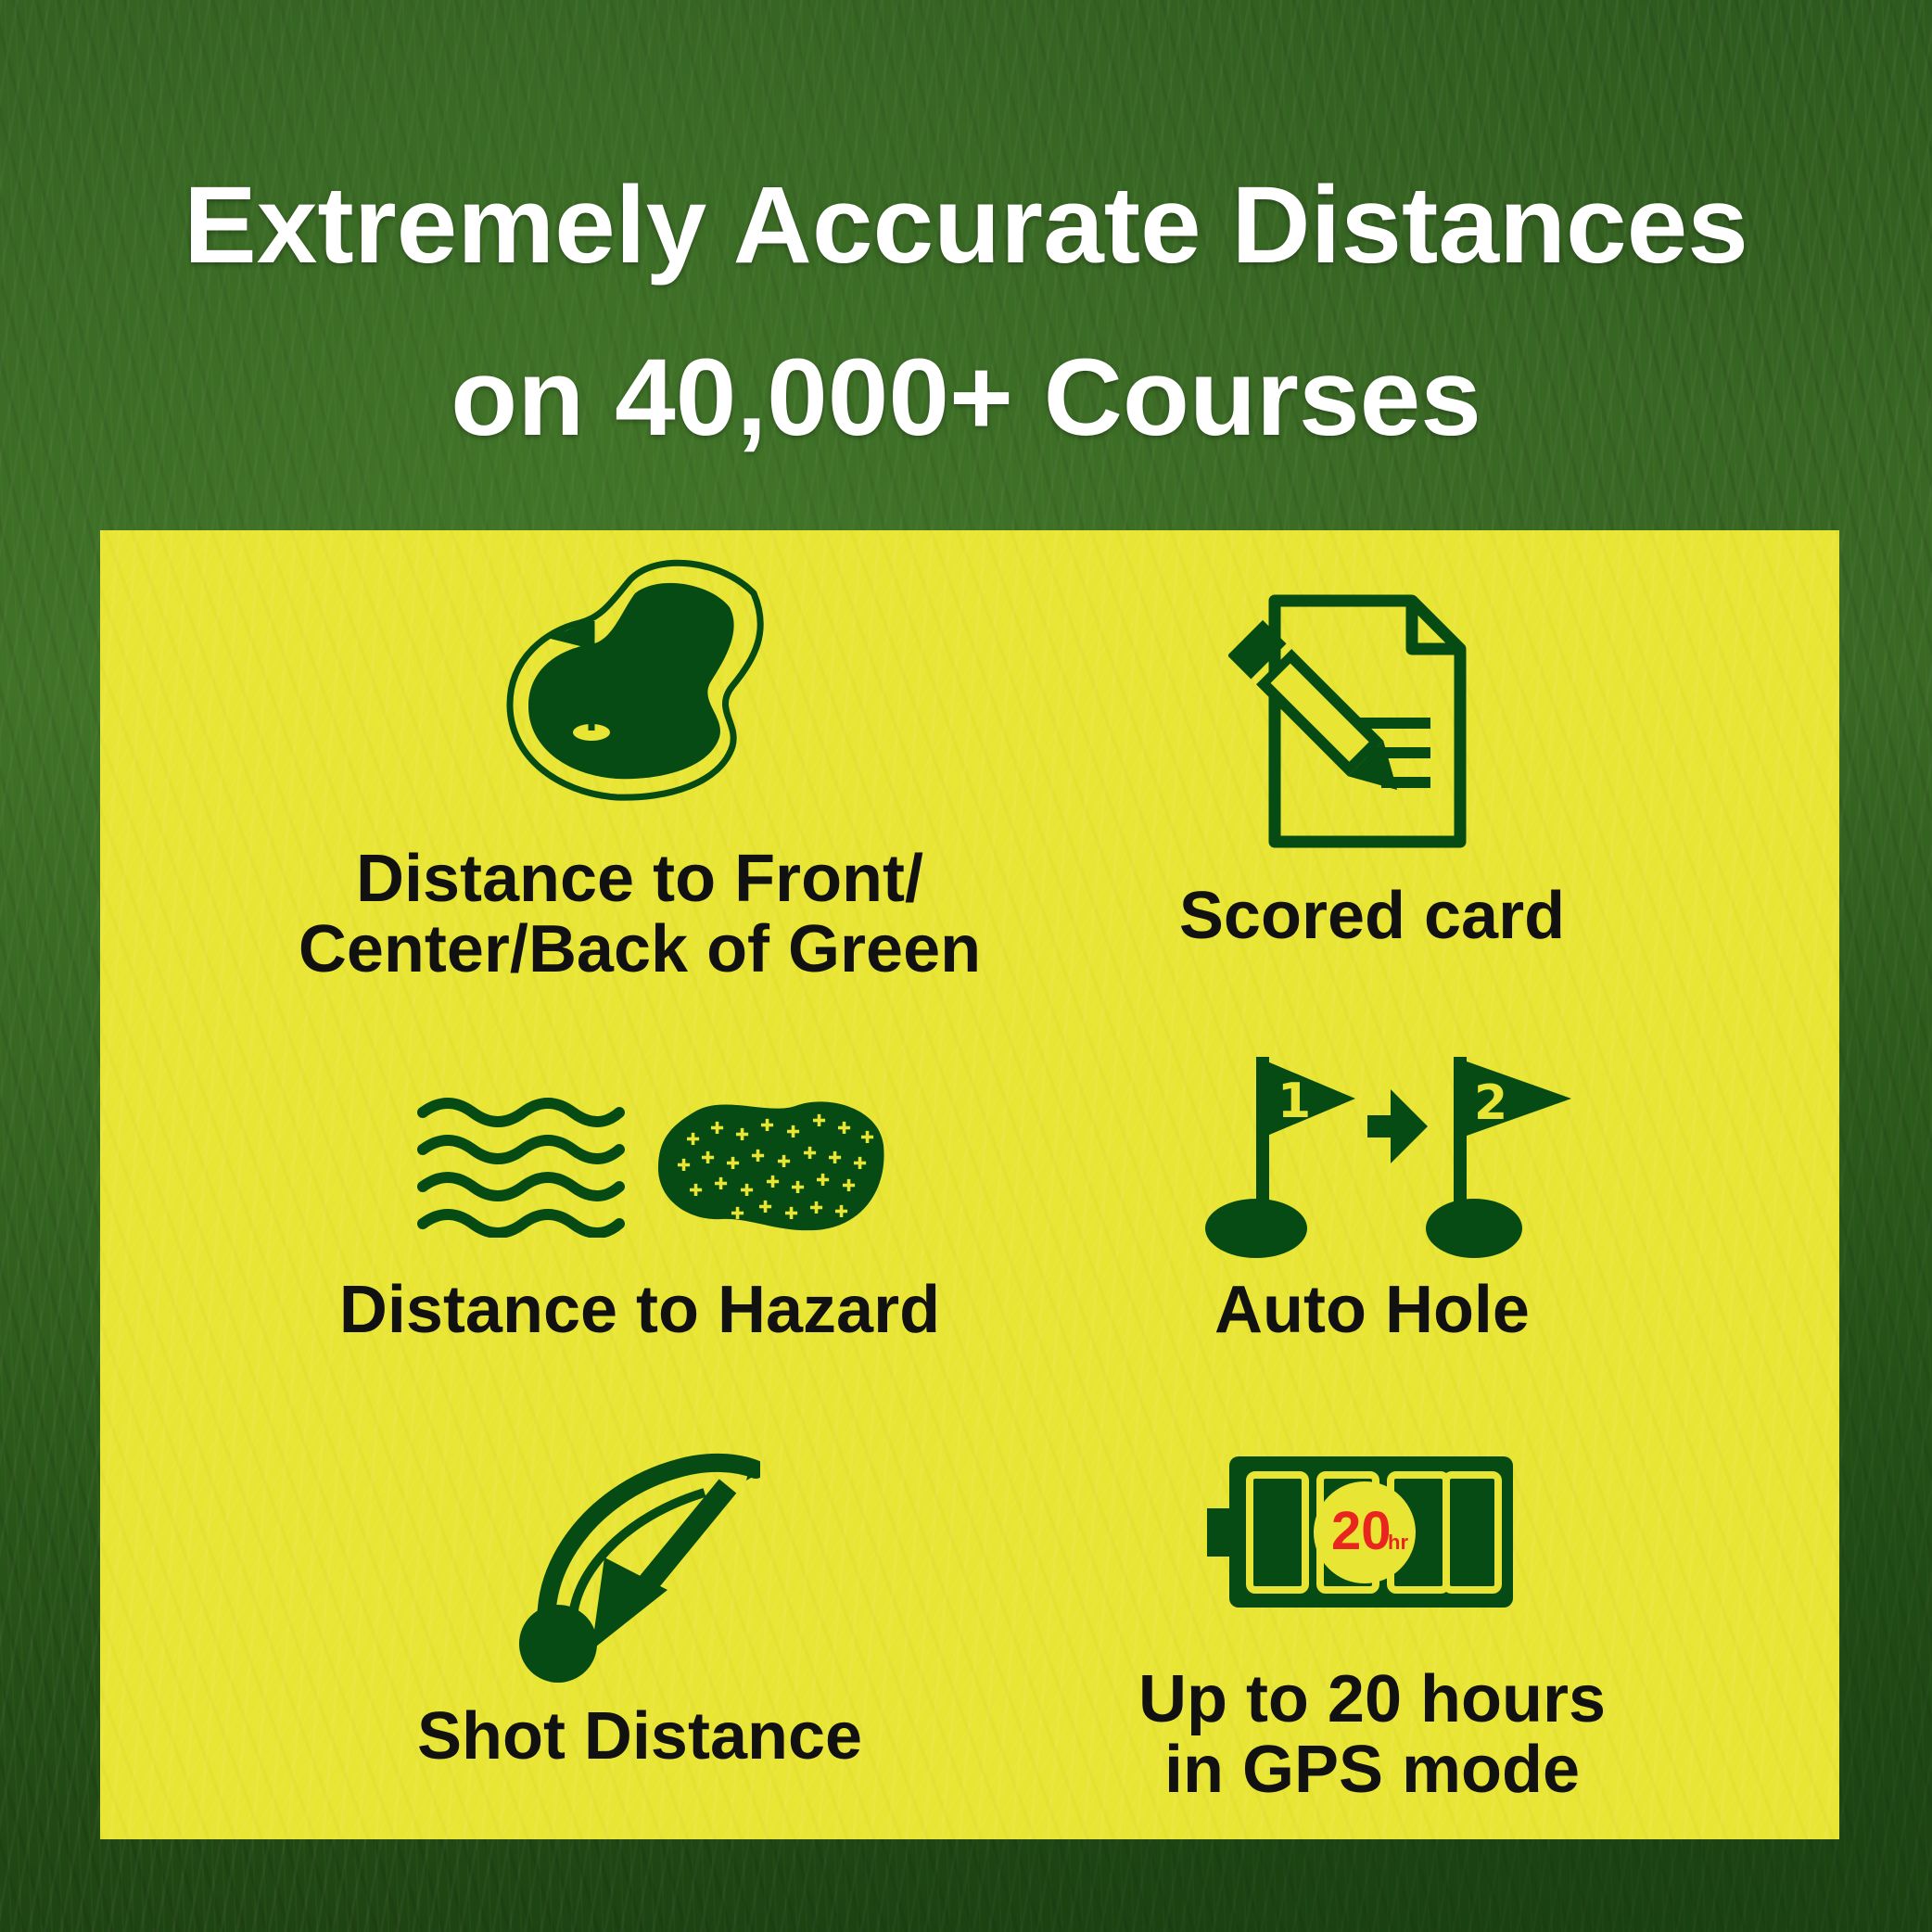  Describe the element at coordinates (639, 1736) in the screenshot. I see `feature-label-shot-distance: Shot Distance` at that location.